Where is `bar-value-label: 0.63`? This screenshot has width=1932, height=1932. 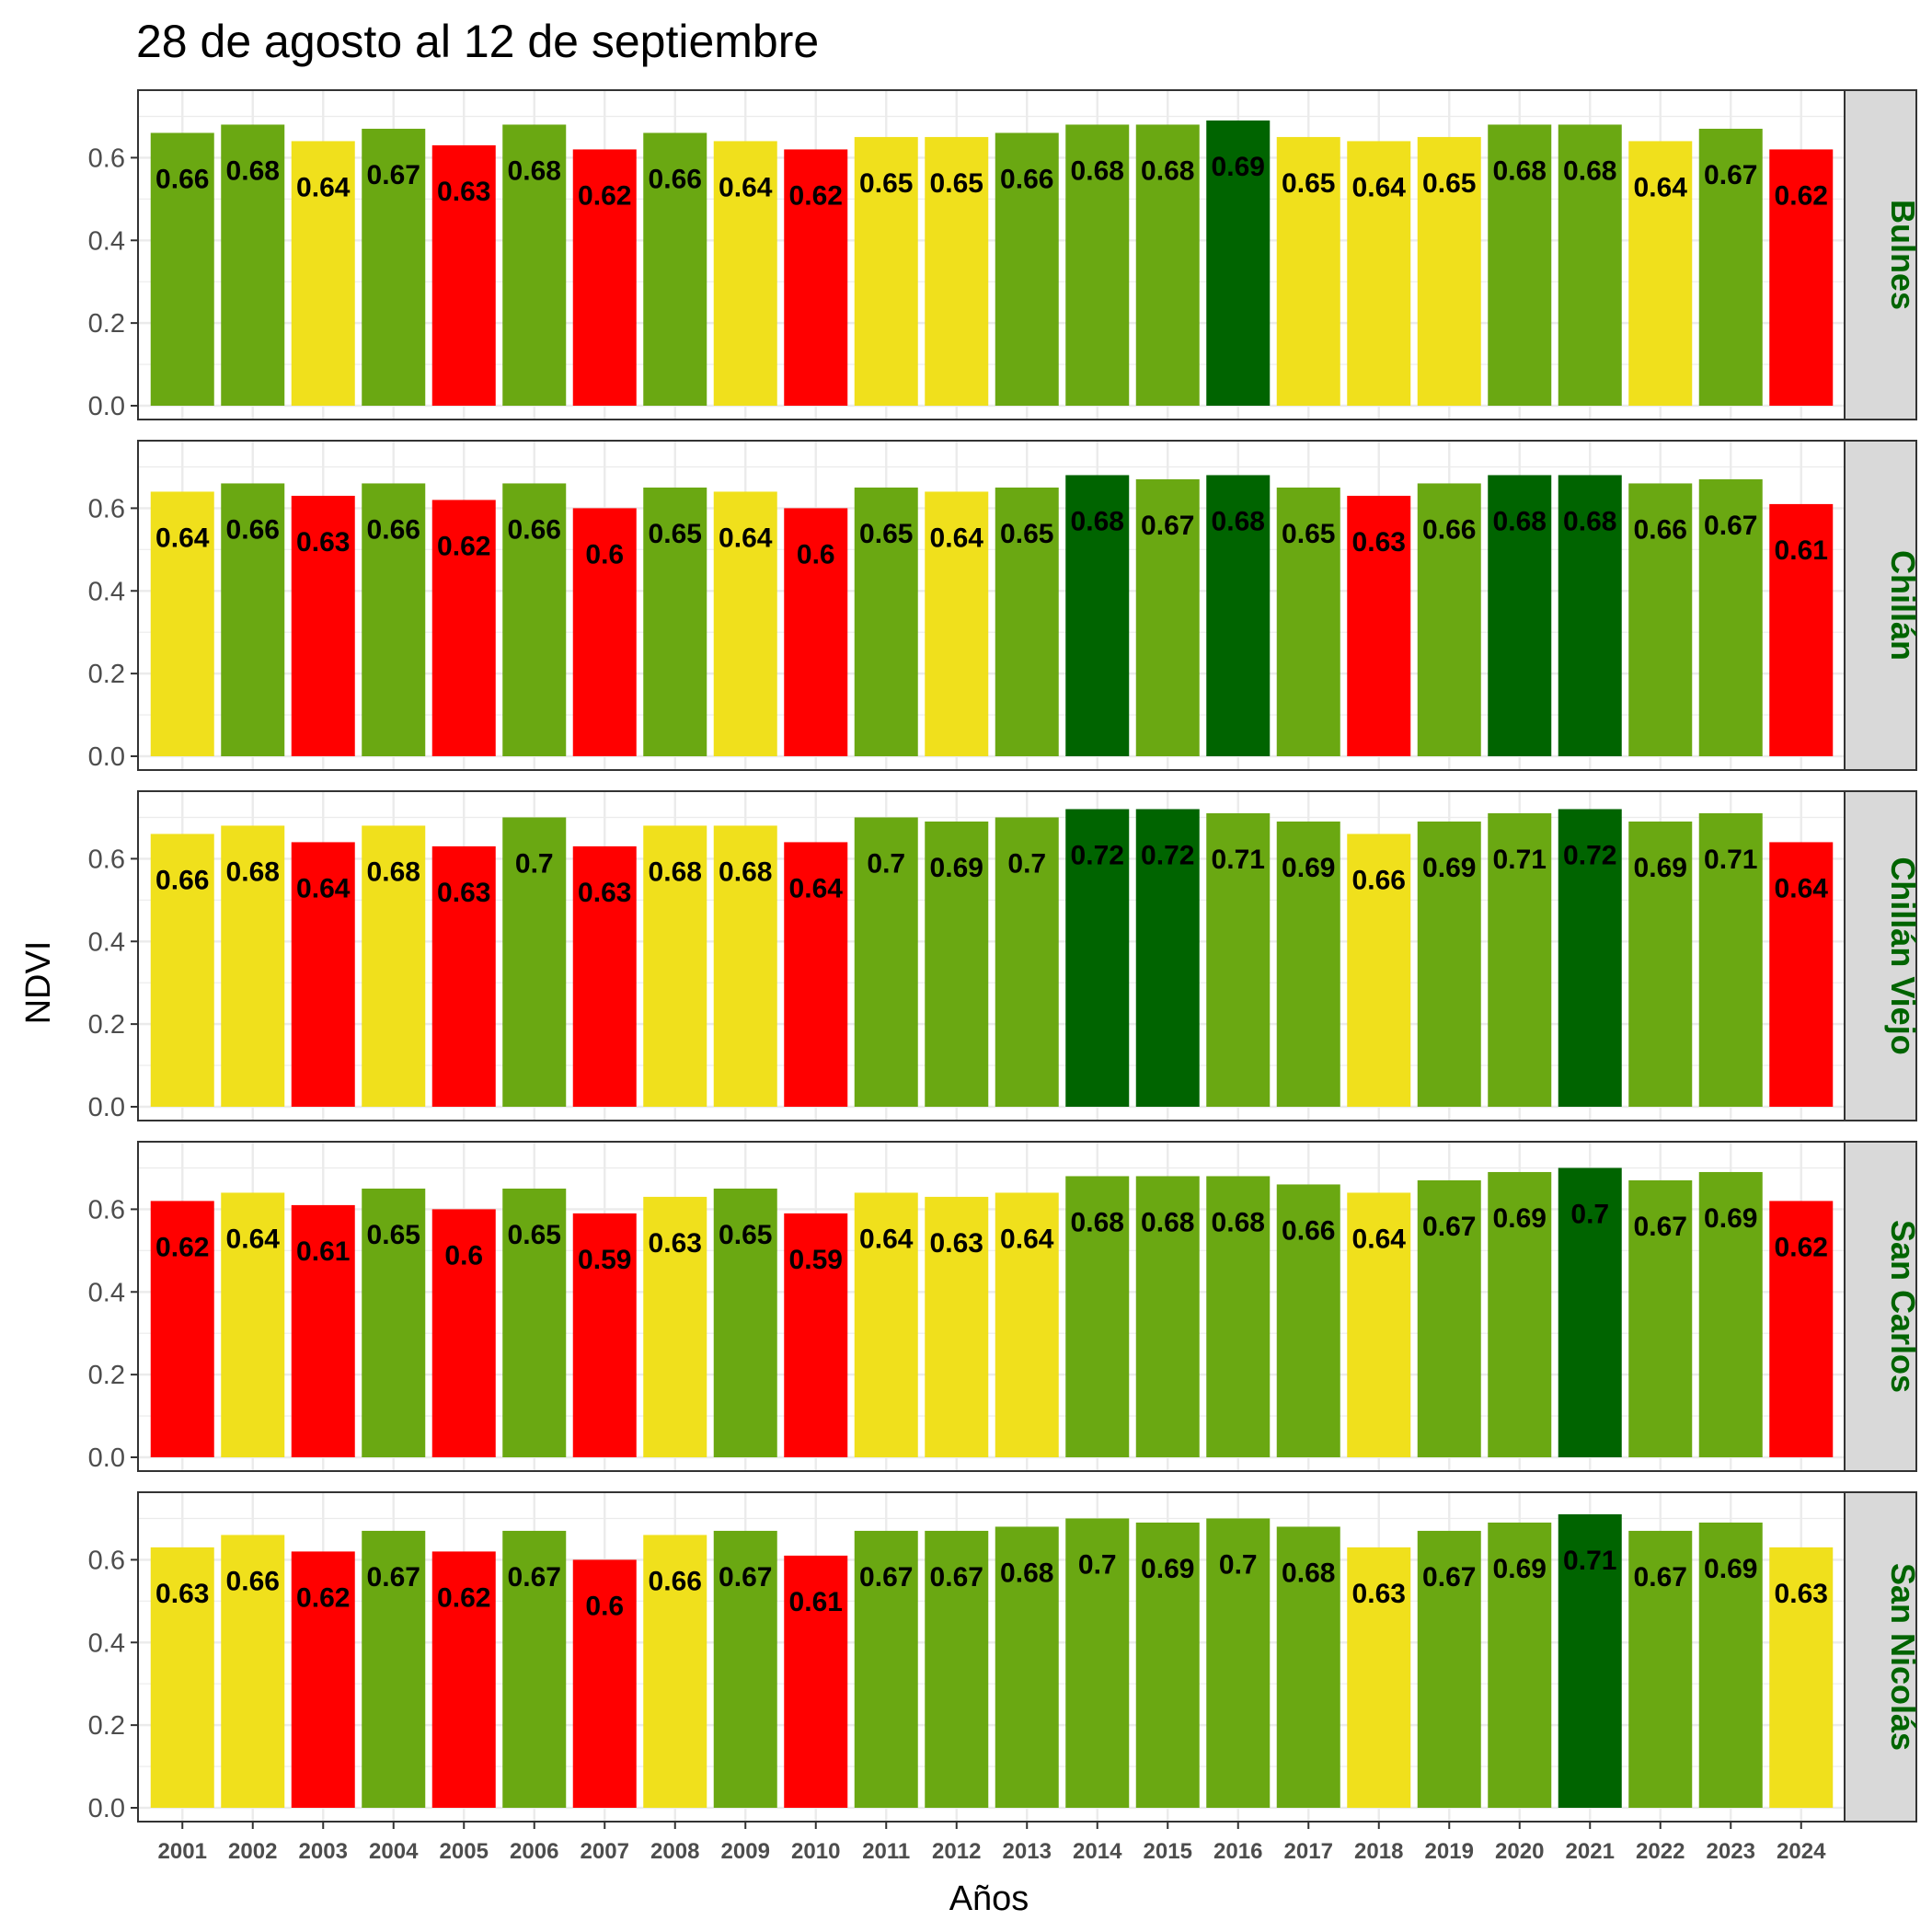 bar-value-label: 0.63 is located at coordinates (463, 893).